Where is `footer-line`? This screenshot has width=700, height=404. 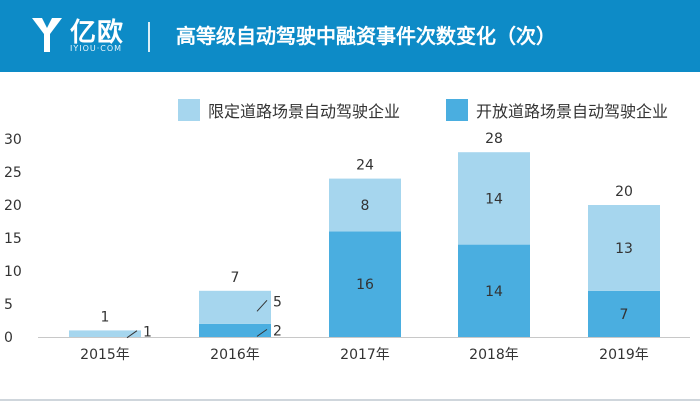 footer-line is located at coordinates (350, 400).